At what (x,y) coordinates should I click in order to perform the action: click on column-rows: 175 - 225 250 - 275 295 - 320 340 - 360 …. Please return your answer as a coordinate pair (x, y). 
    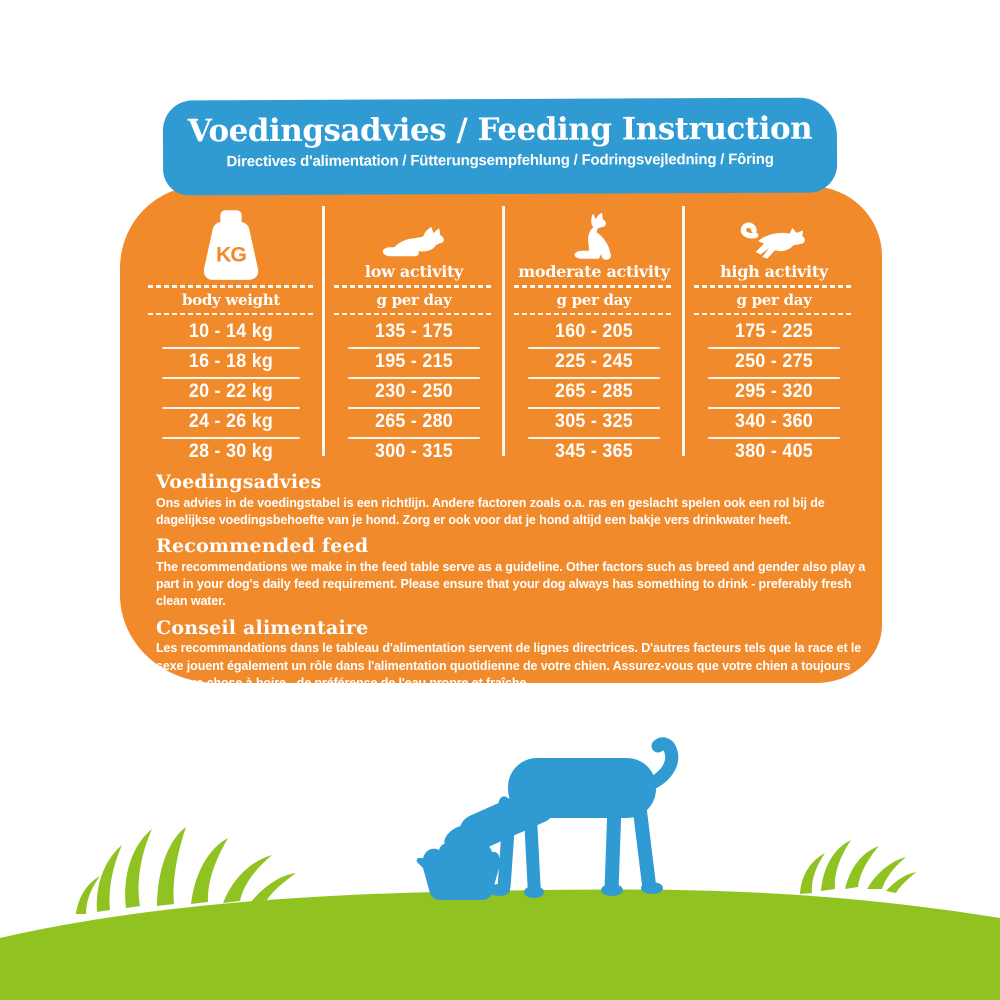
    Looking at the image, I should click on (774, 392).